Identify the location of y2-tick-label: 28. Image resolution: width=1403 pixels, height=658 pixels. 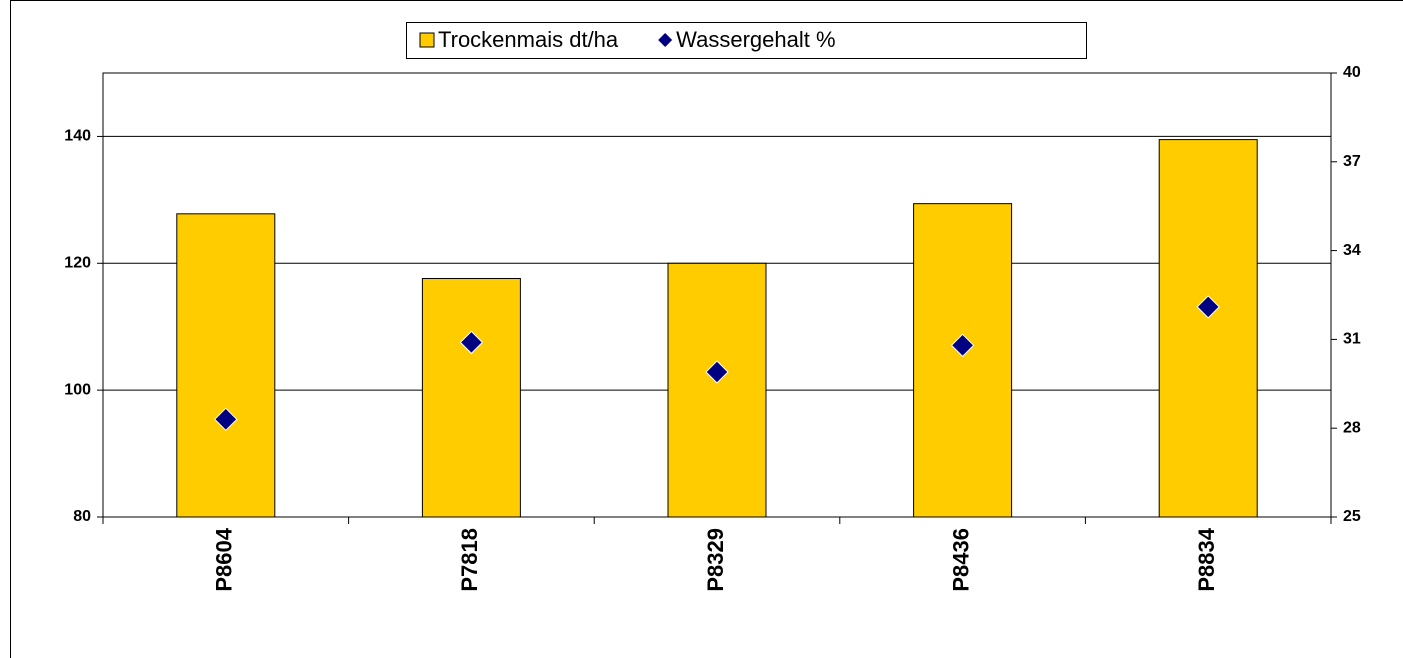
(1352, 427).